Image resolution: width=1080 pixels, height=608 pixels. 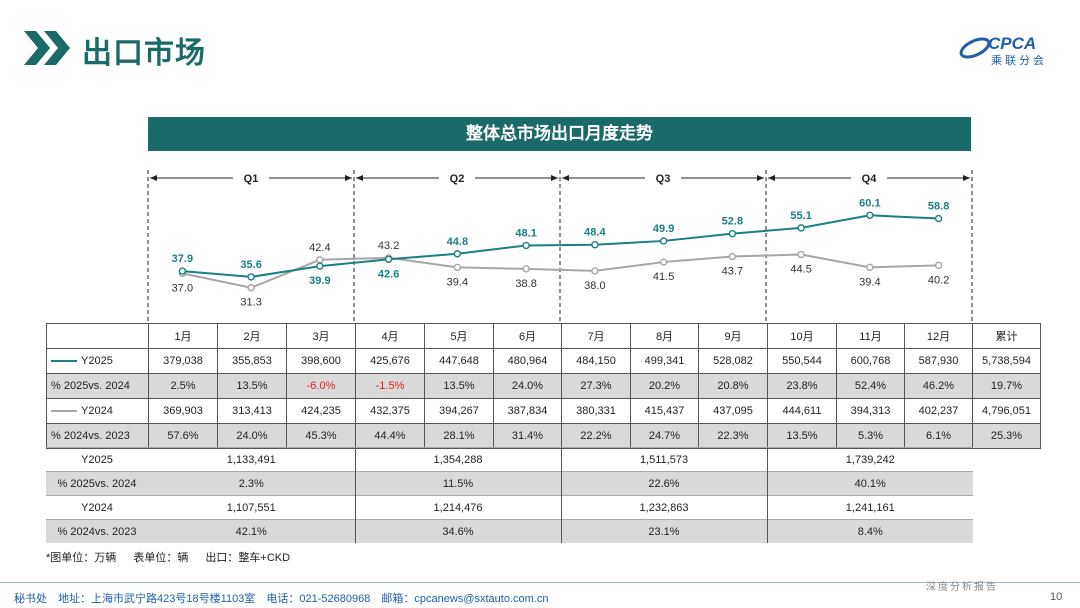 I want to click on quarter-cell: 1,739,242, so click(x=869, y=459).